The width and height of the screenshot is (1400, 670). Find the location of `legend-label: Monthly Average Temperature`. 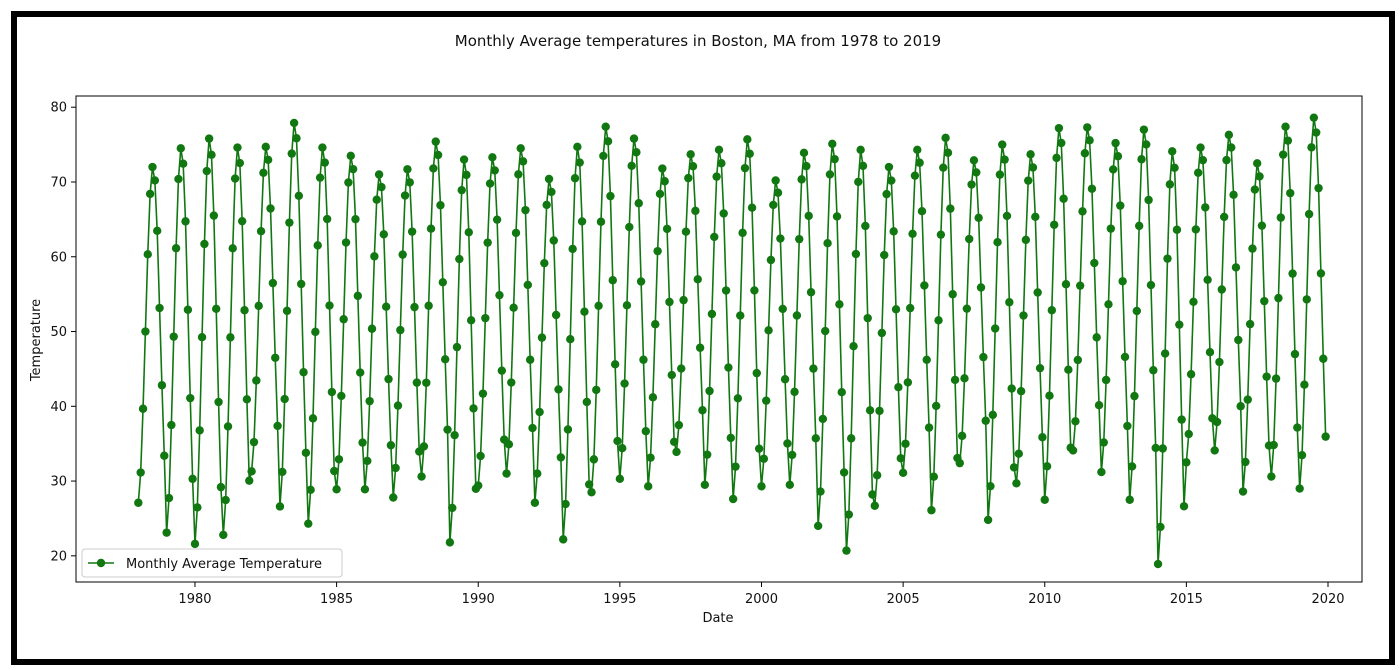

legend-label: Monthly Average Temperature is located at coordinates (224, 564).